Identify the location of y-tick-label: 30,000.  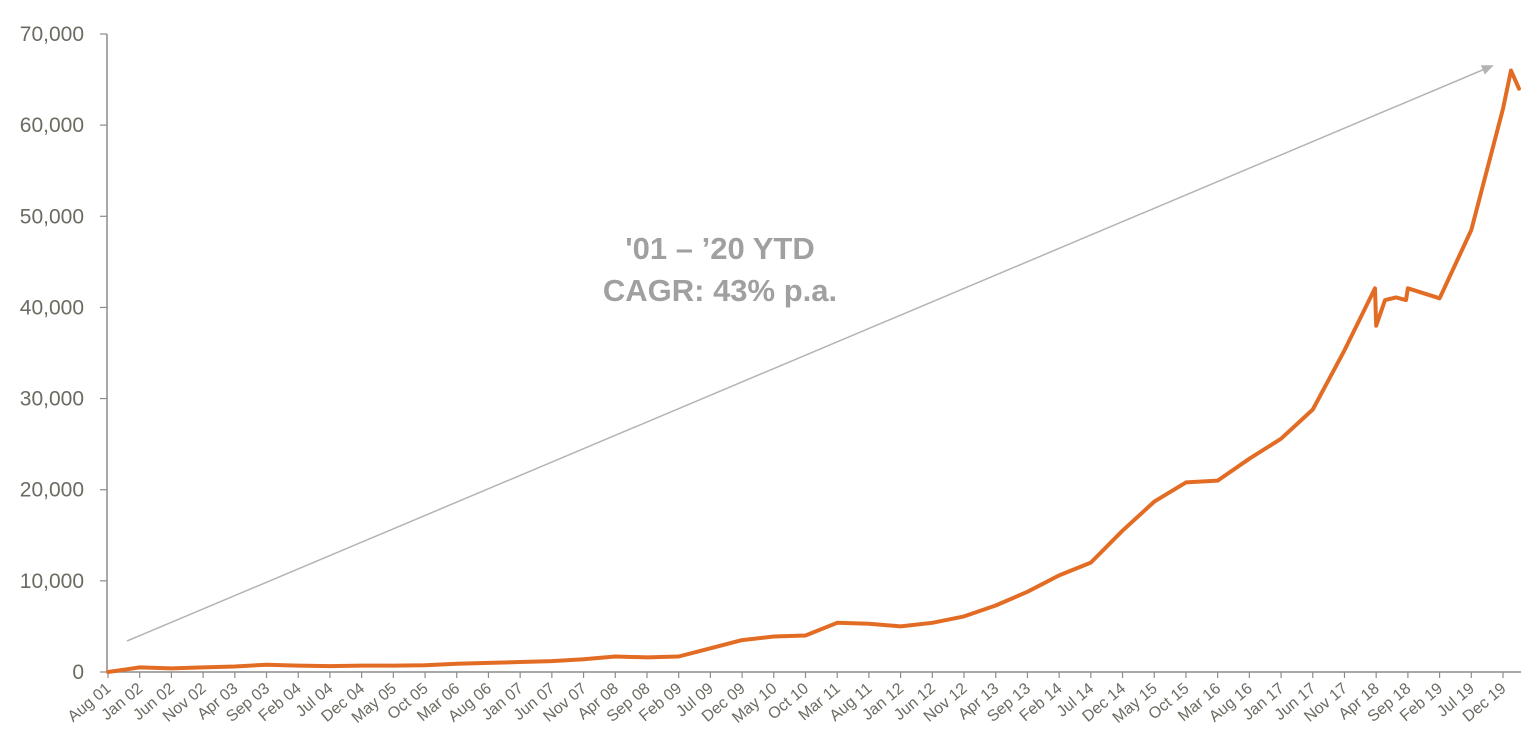
(52, 399).